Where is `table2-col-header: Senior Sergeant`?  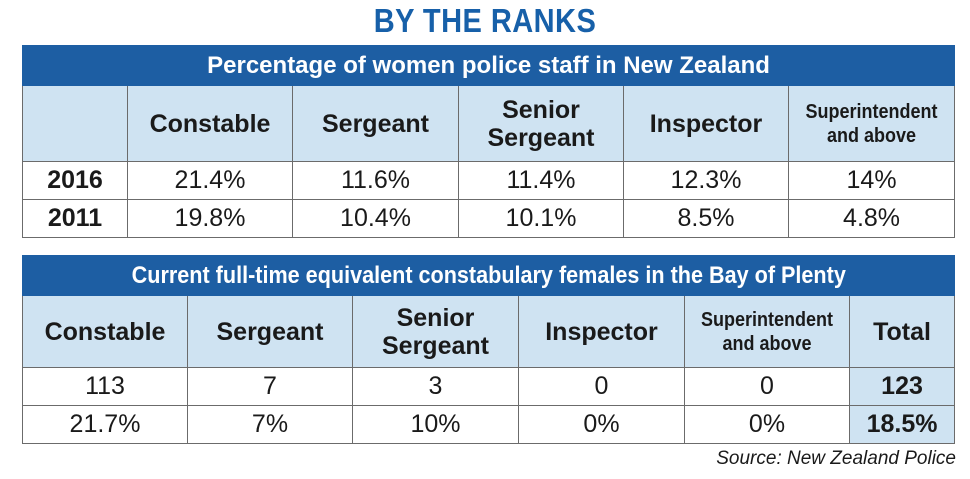
table2-col-header: Senior Sergeant is located at coordinates (435, 331).